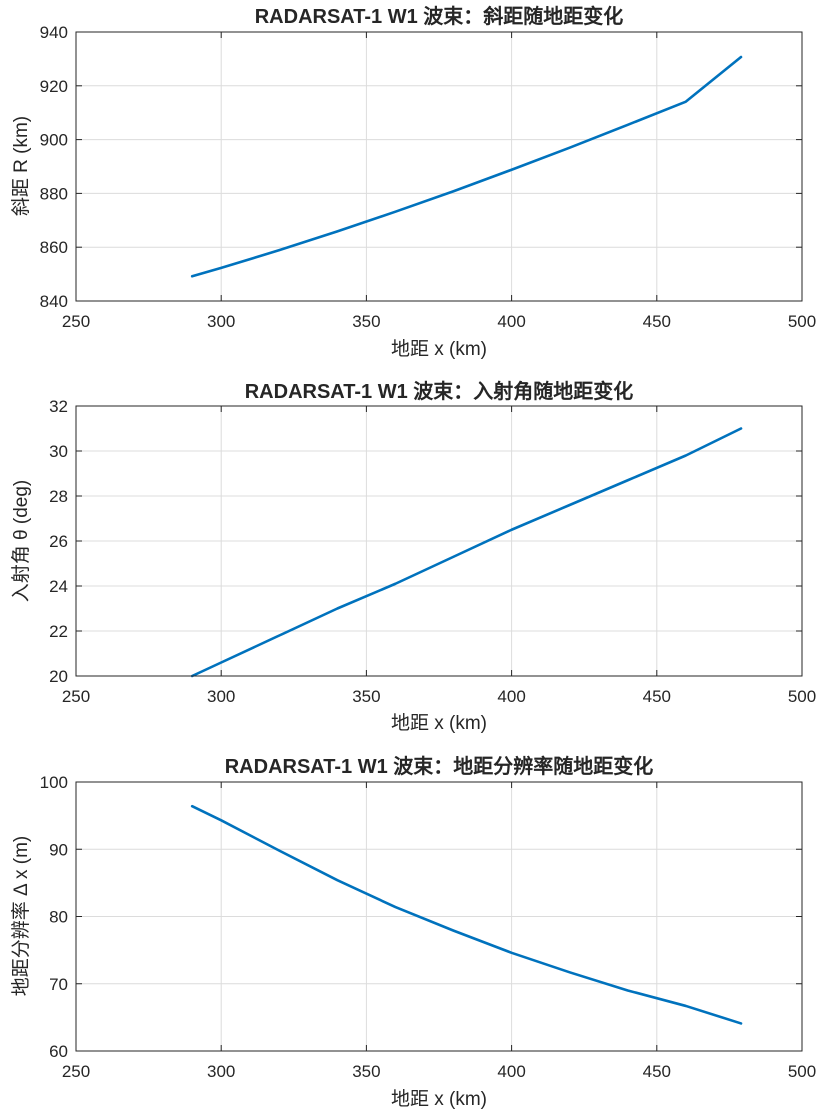  What do you see at coordinates (58, 849) in the screenshot?
I see `y-tick-label: 90` at bounding box center [58, 849].